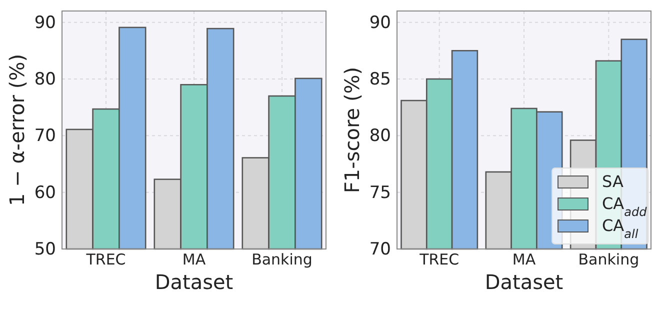  What do you see at coordinates (45, 249) in the screenshot?
I see `y-tick-label: 50` at bounding box center [45, 249].